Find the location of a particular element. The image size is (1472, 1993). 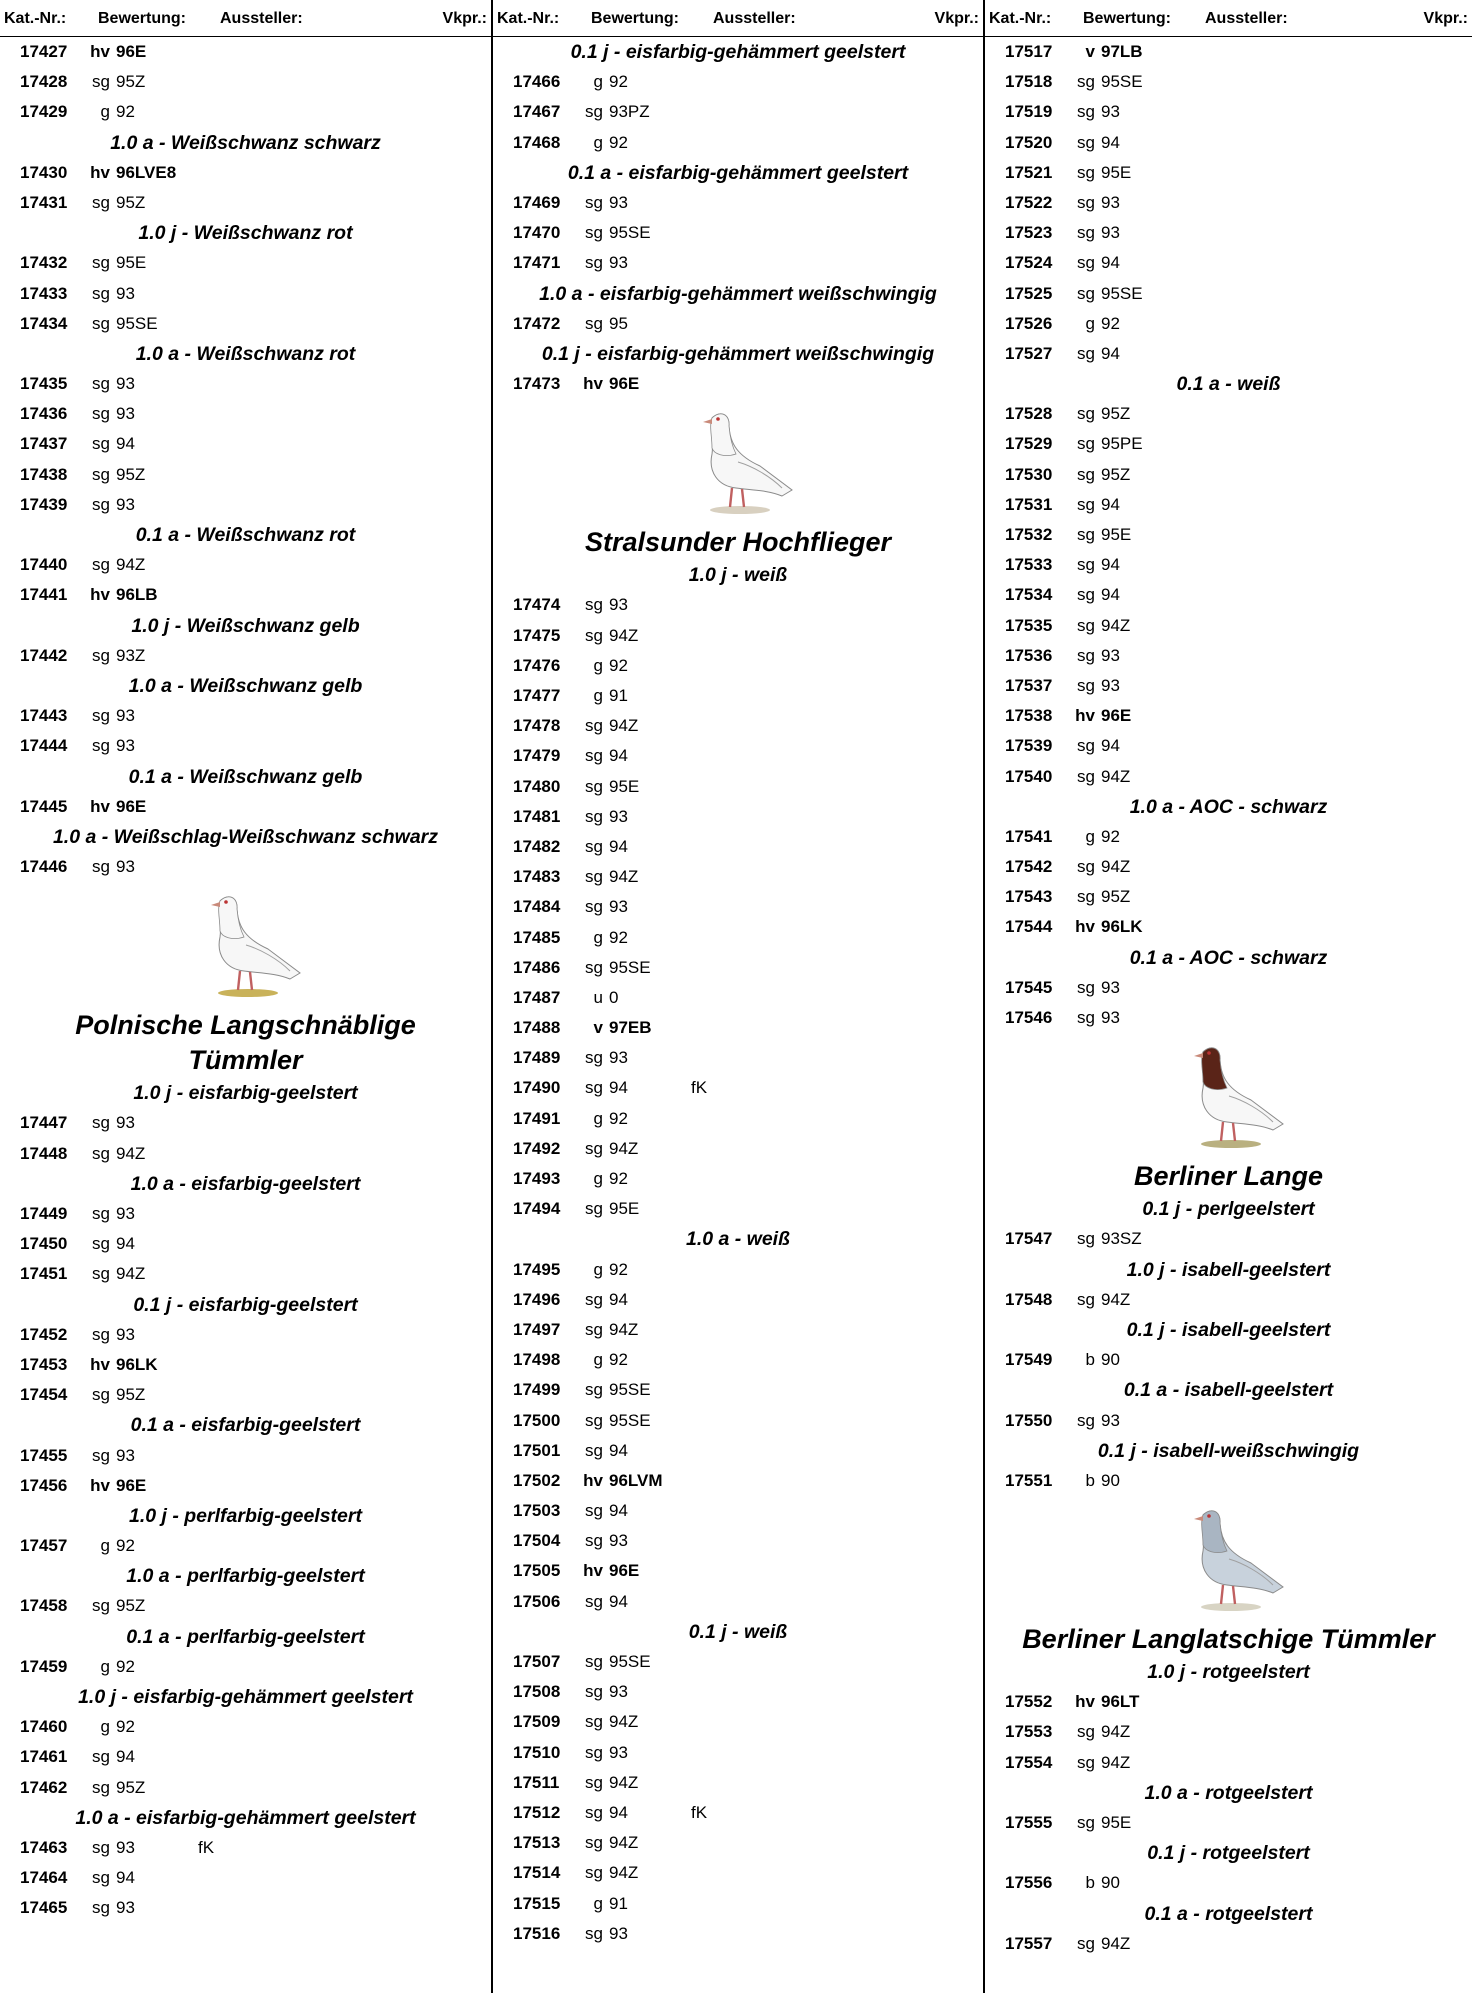

catalog-number: 17483 is located at coordinates (537, 877).